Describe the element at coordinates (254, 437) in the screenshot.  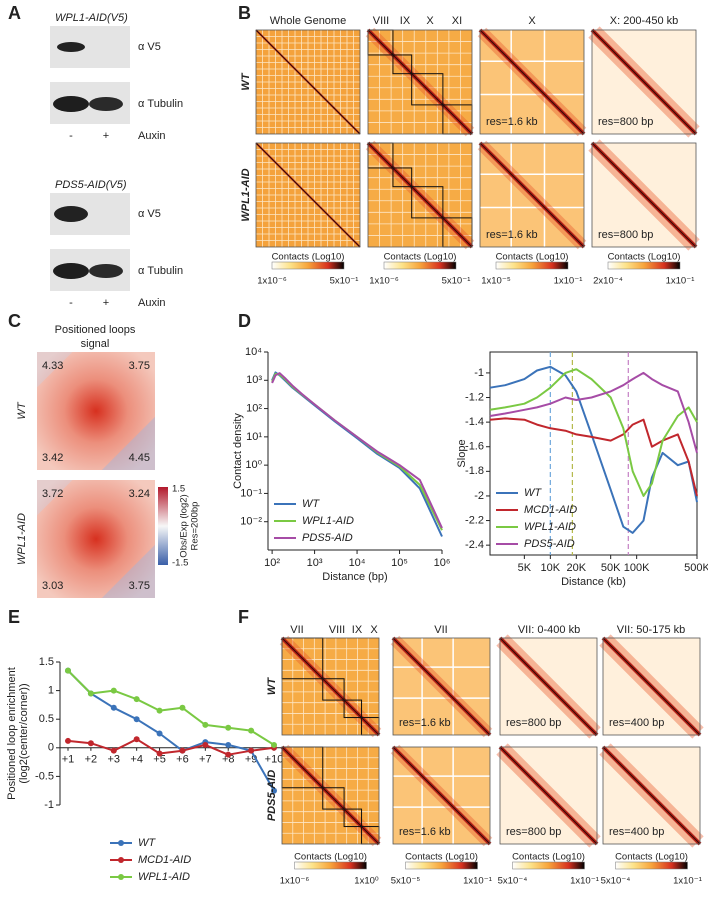
I see `y-tick-label: 10¹` at that location.